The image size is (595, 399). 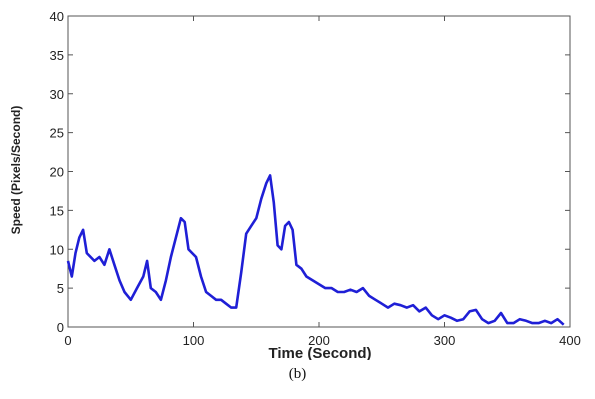 What do you see at coordinates (57, 16) in the screenshot?
I see `y-tick-label: 40` at bounding box center [57, 16].